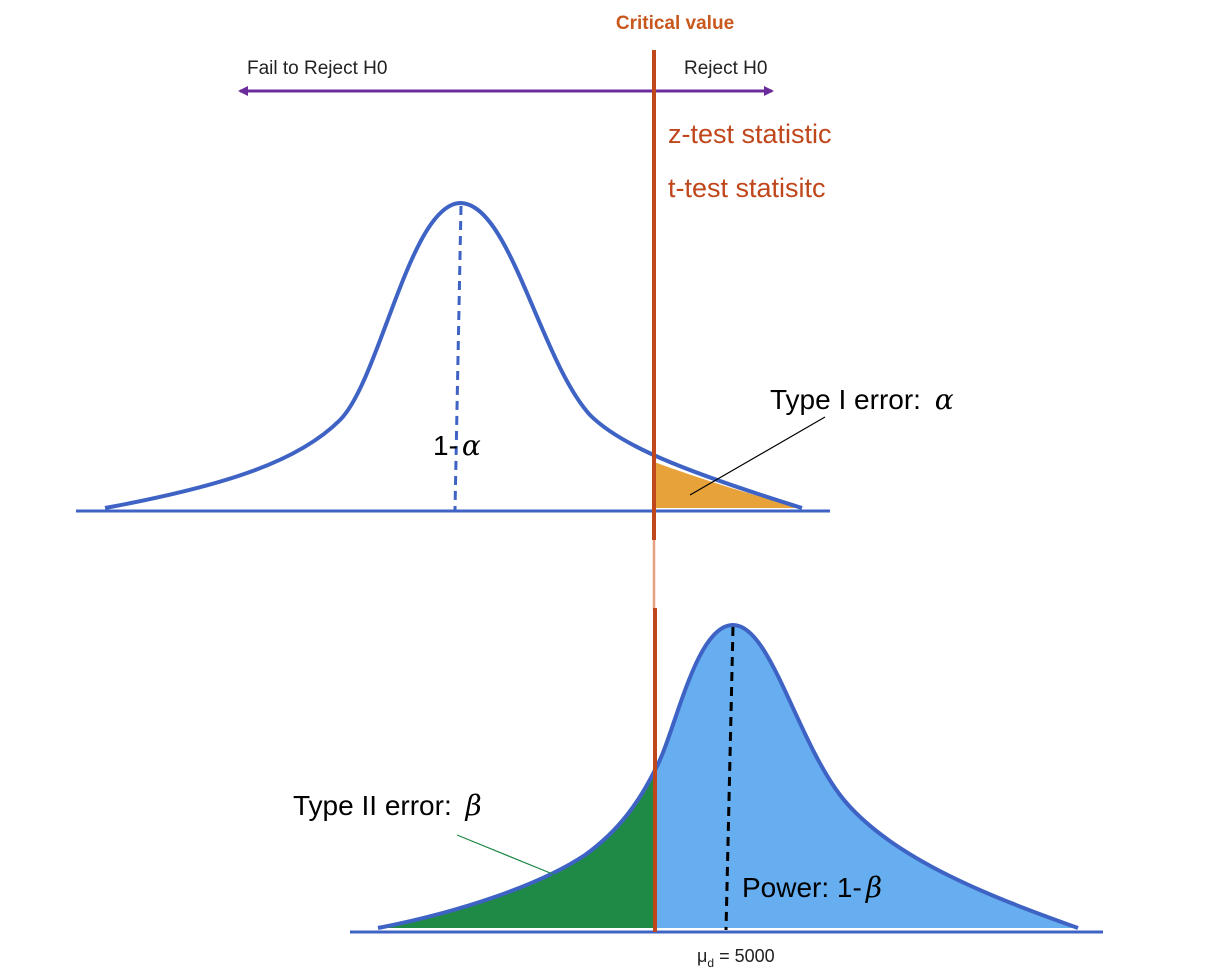 The image size is (1214, 978). Describe the element at coordinates (747, 188) in the screenshot. I see `t-test-statistic-label: t-test statisitc` at that location.